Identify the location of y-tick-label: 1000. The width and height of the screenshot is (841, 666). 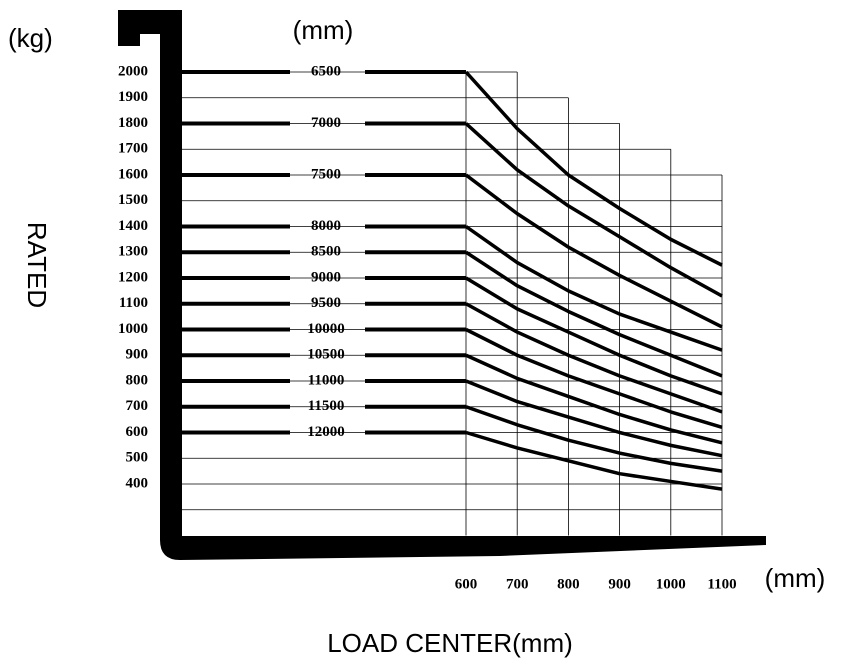
(133, 329).